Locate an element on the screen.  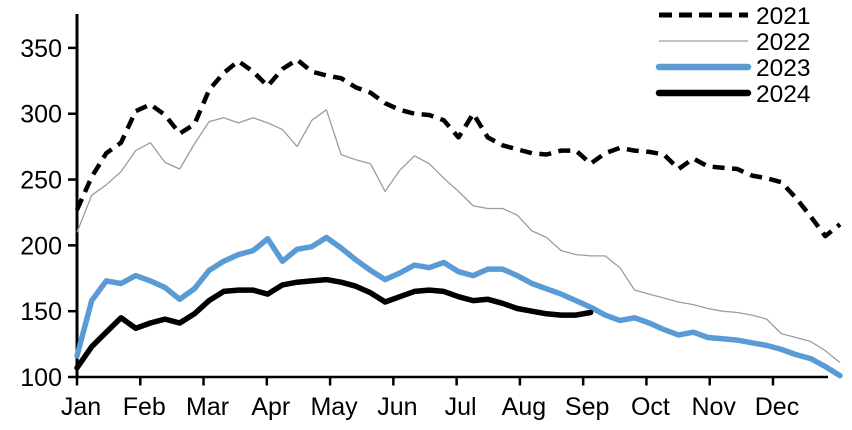
x-tick-label: Mar is located at coordinates (207, 407).